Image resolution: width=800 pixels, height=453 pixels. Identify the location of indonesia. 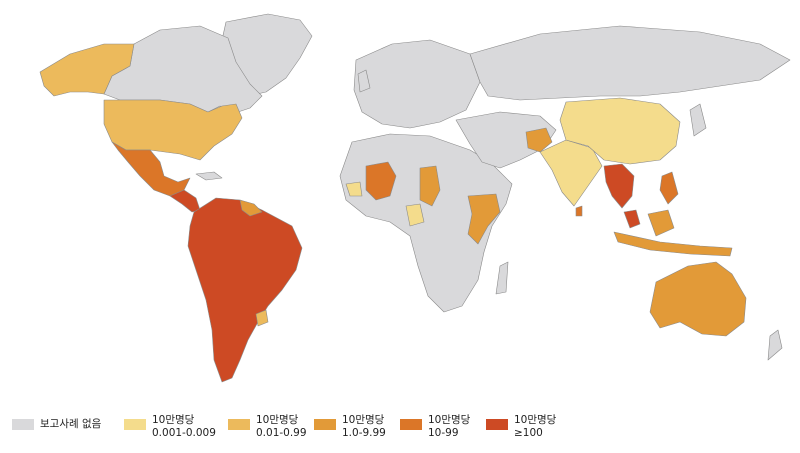
(673, 244).